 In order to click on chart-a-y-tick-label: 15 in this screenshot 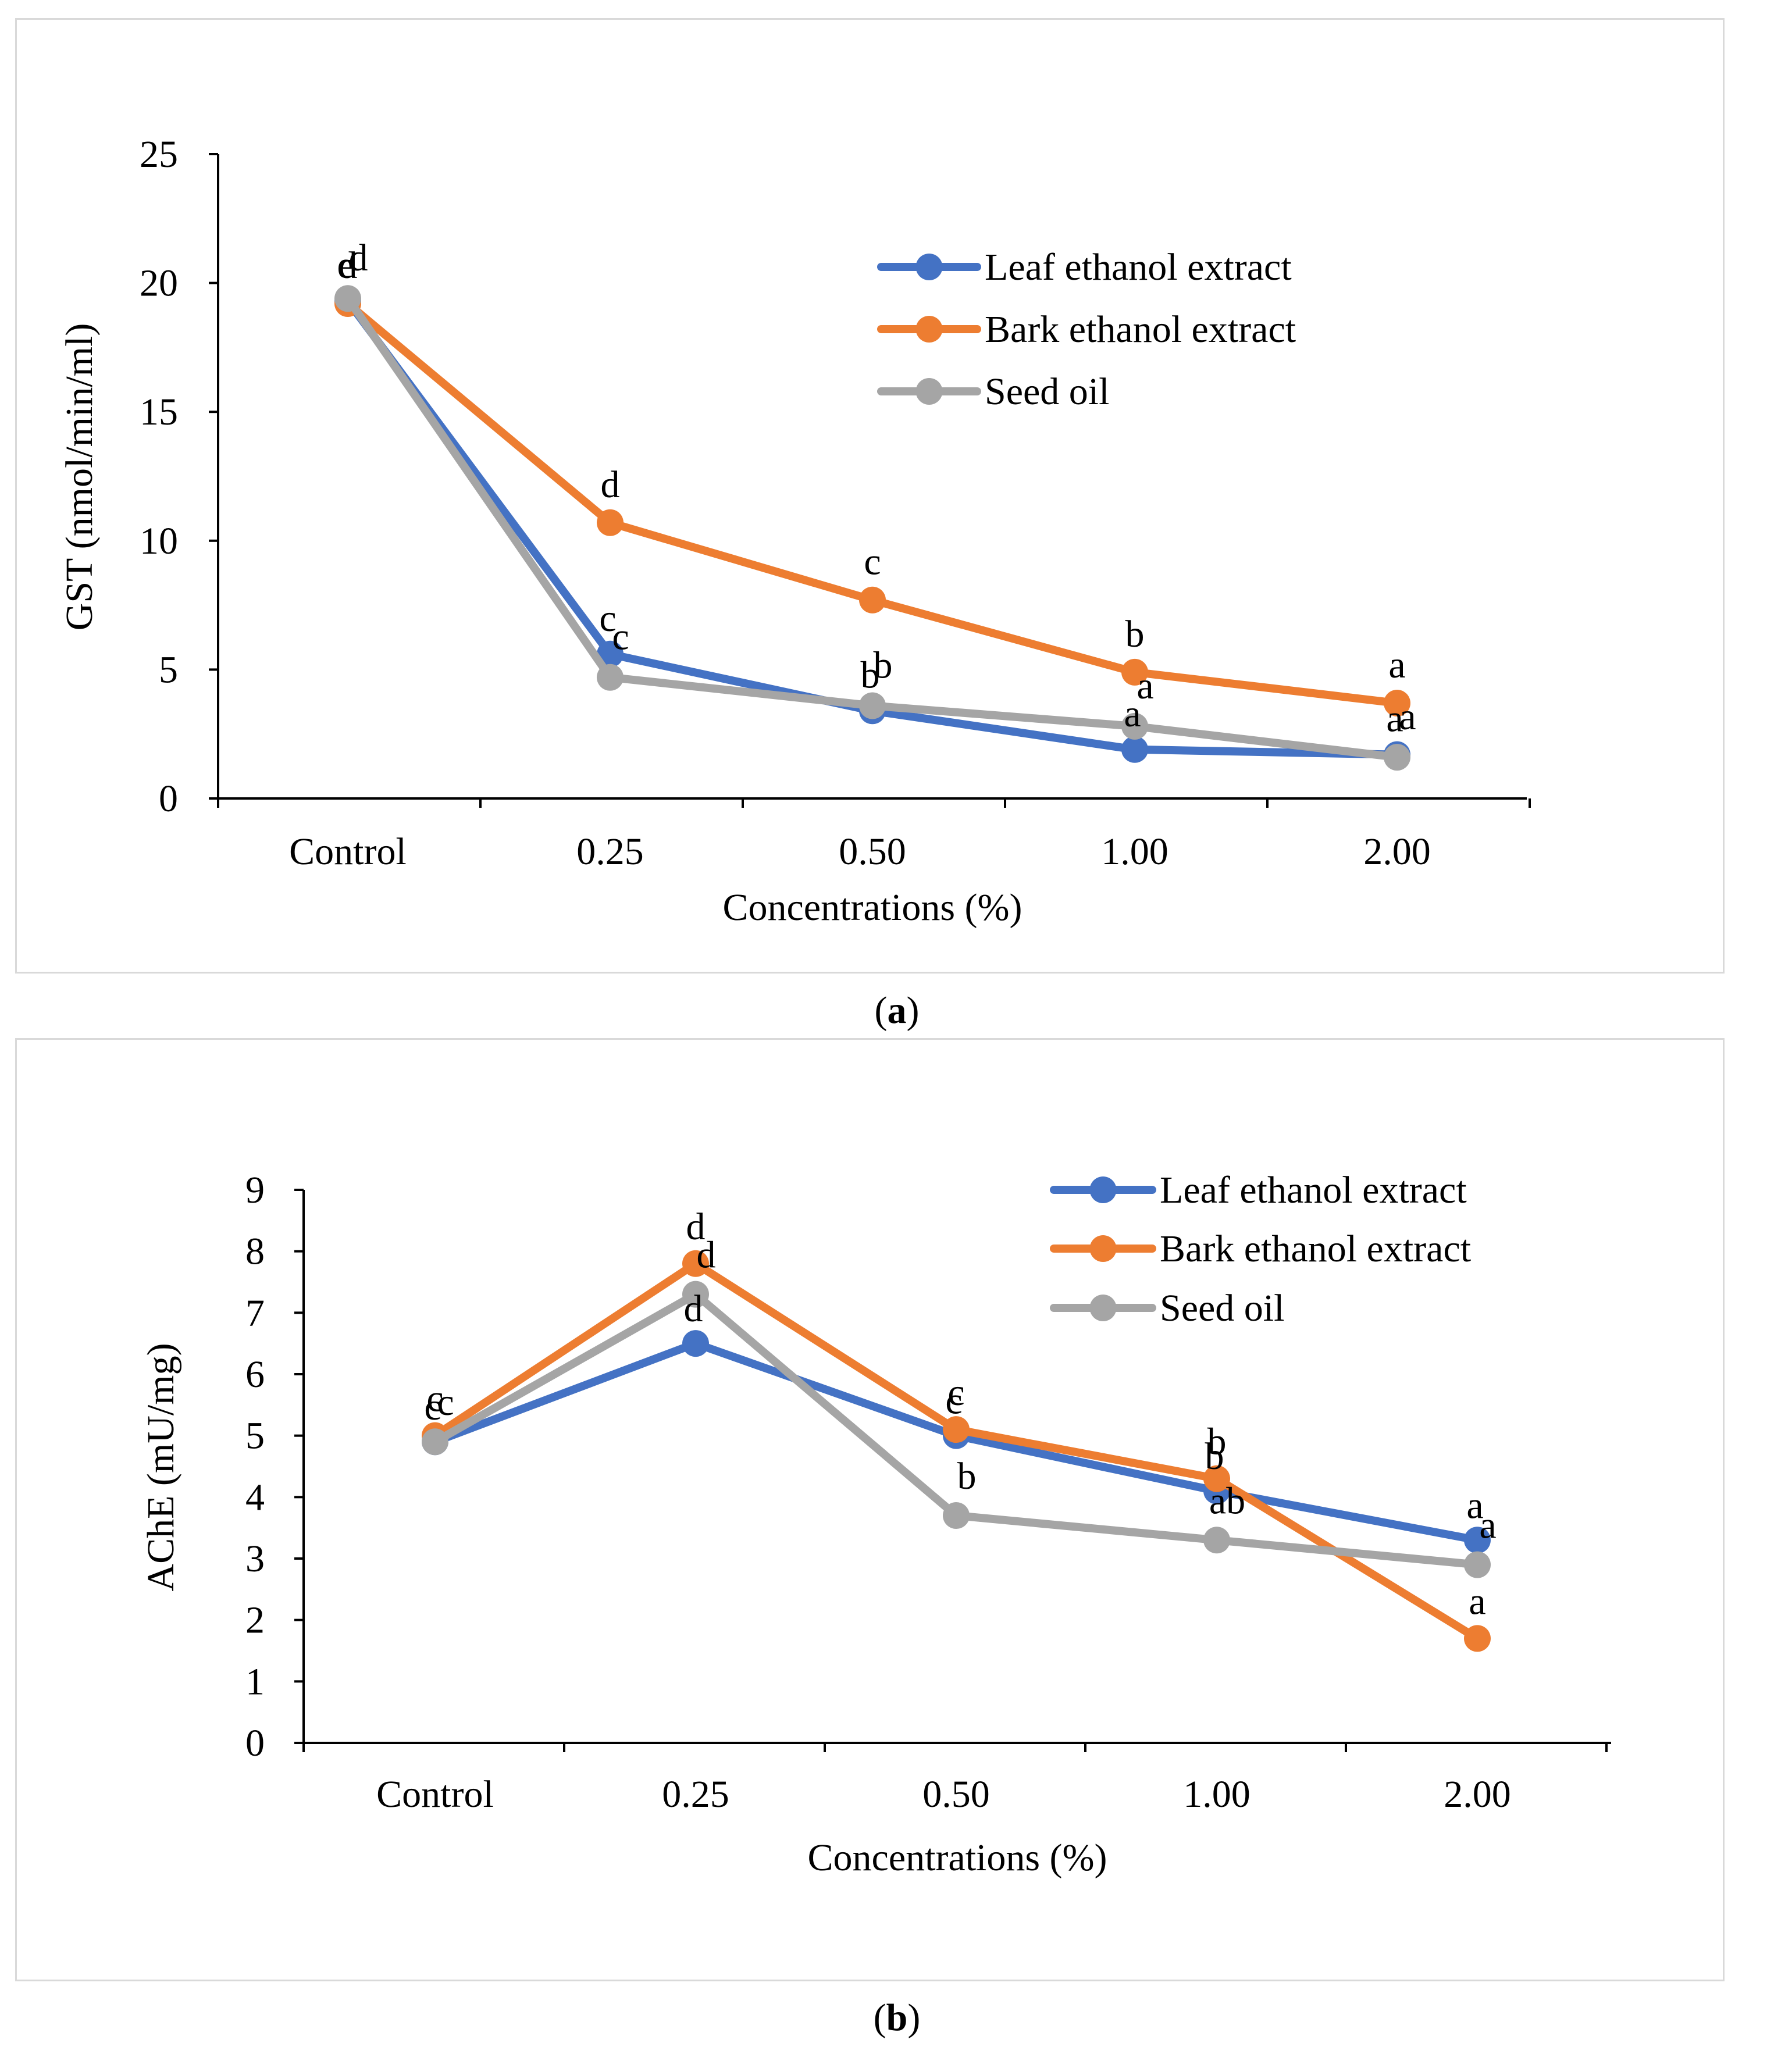, I will do `click(159, 412)`.